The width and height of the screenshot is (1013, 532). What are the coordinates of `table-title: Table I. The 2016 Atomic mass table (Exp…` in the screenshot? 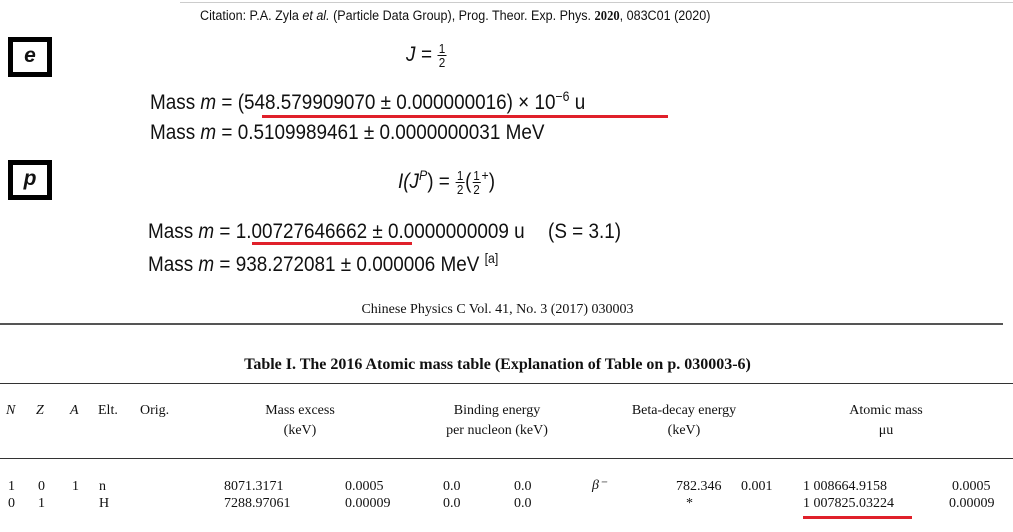 It's located at (497, 364).